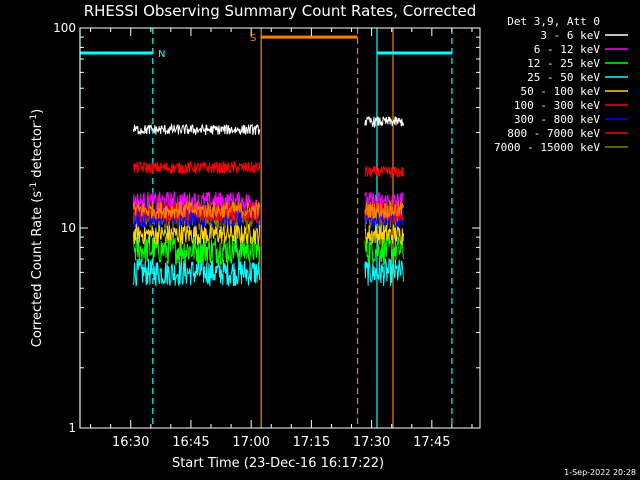 The width and height of the screenshot is (640, 480). Describe the element at coordinates (557, 105) in the screenshot. I see `legend-label: 100 - 300 keV` at that location.